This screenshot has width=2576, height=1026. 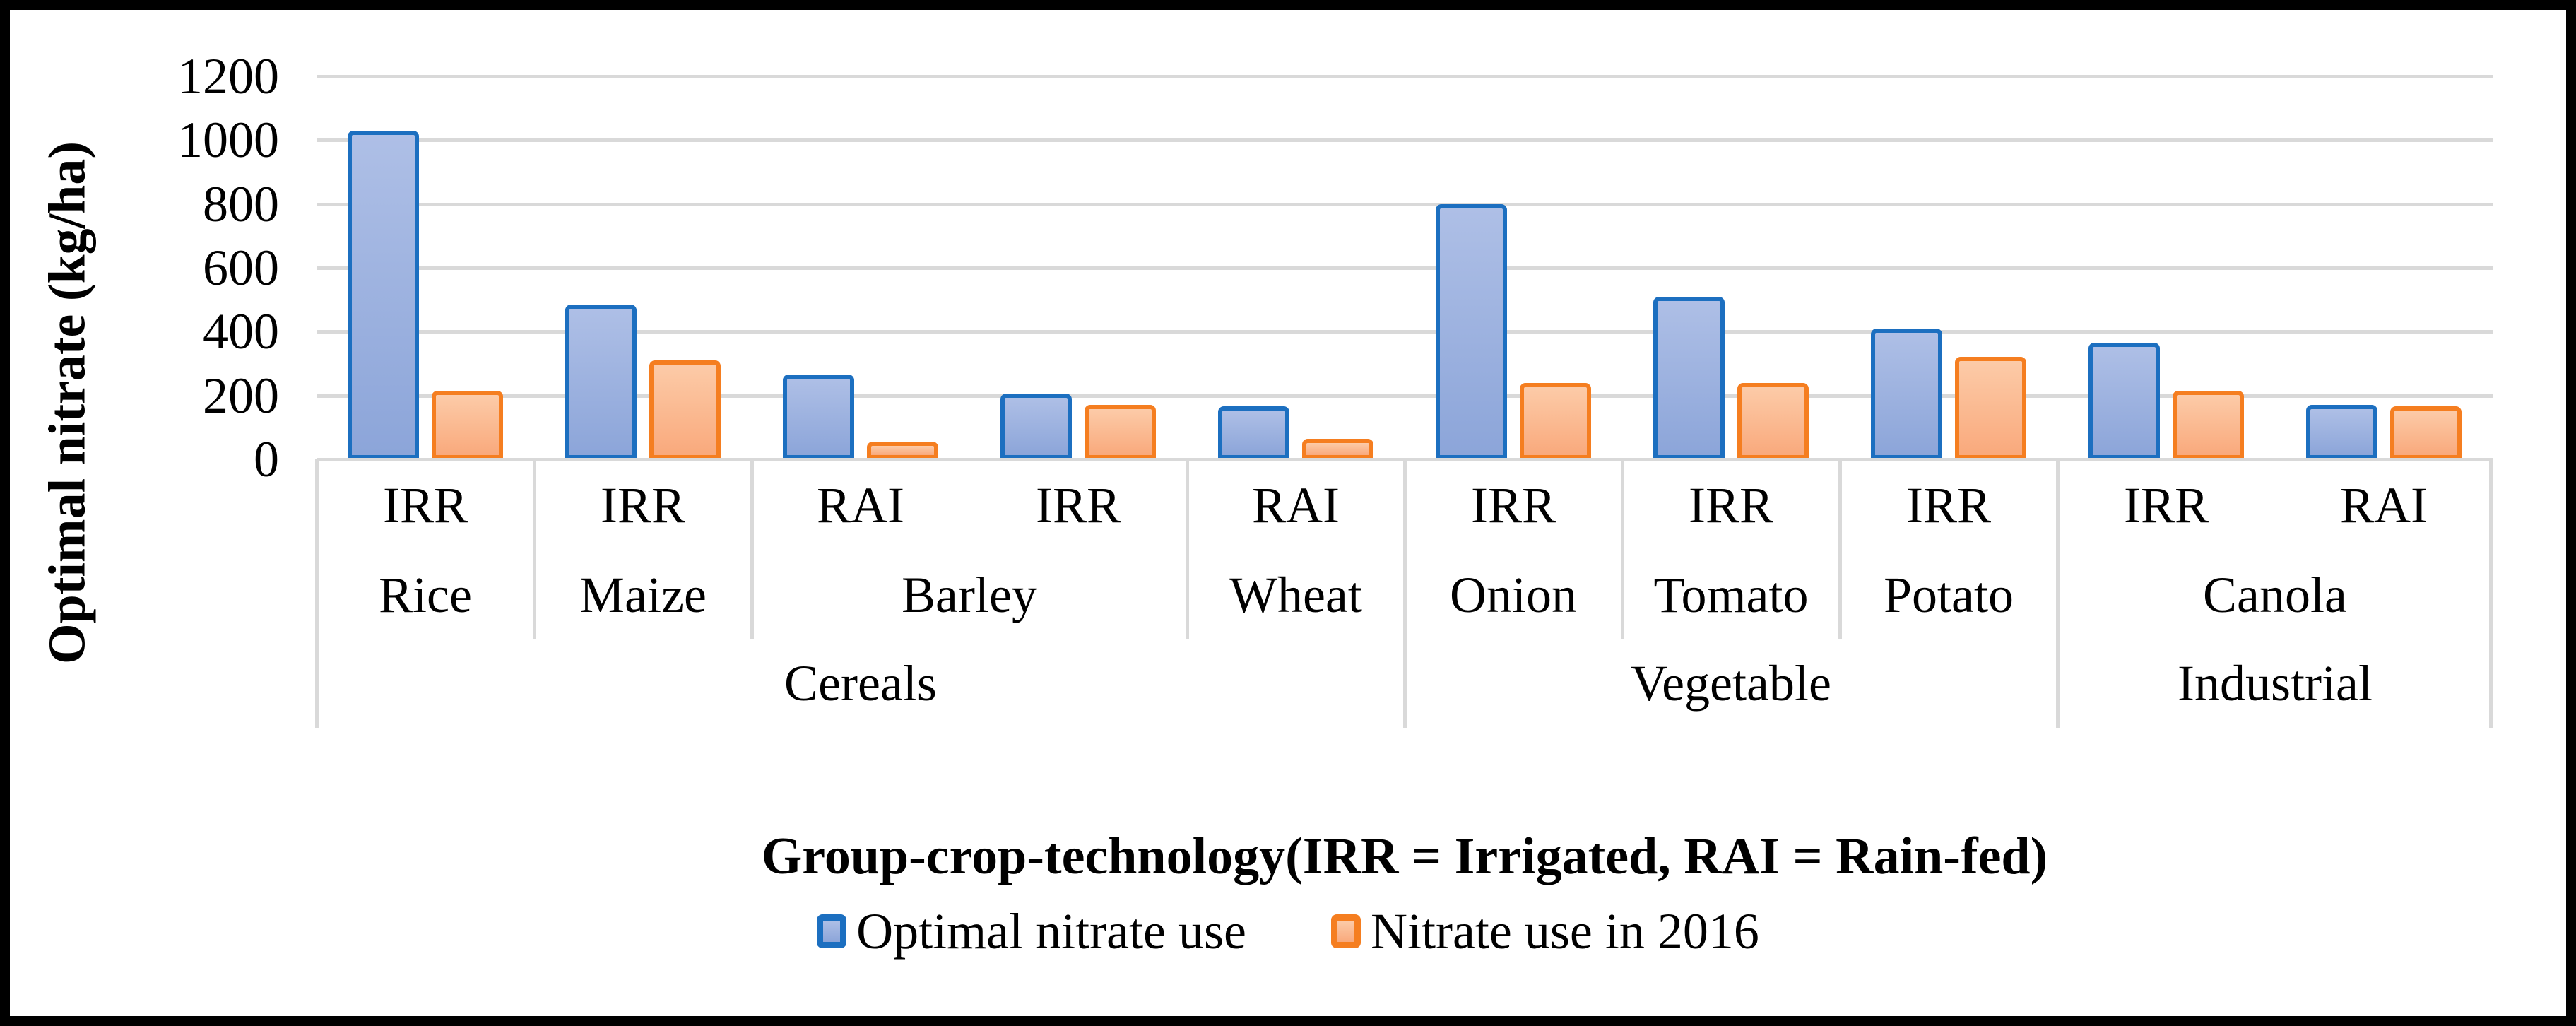 What do you see at coordinates (1948, 595) in the screenshot?
I see `crop-label: Potato` at bounding box center [1948, 595].